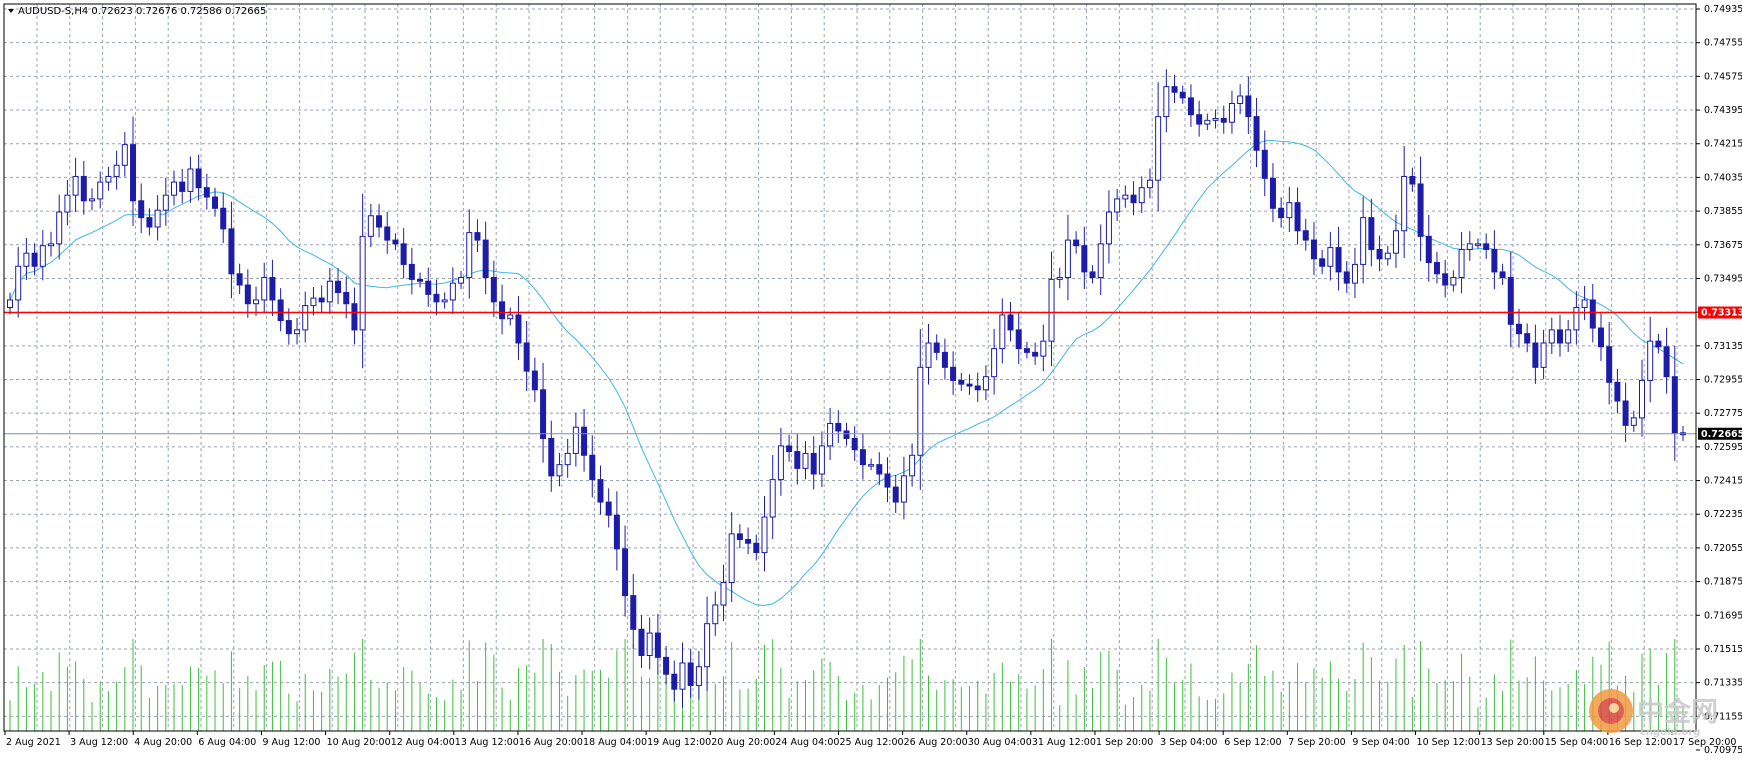  Describe the element at coordinates (1723, 144) in the screenshot. I see `price-tick-label: 0.74215` at that location.